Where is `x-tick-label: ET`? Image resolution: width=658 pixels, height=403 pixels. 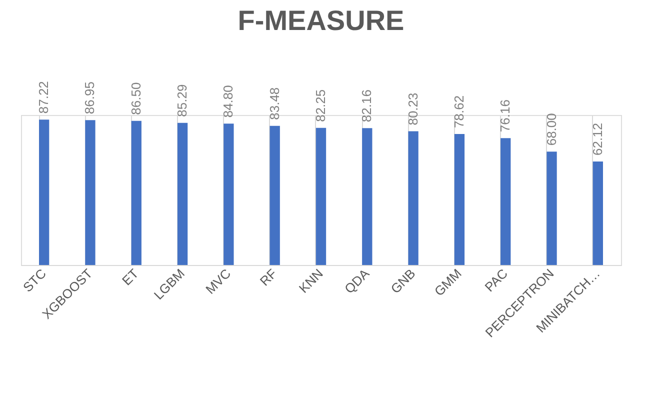 x-tick-label: ET is located at coordinates (130, 277).